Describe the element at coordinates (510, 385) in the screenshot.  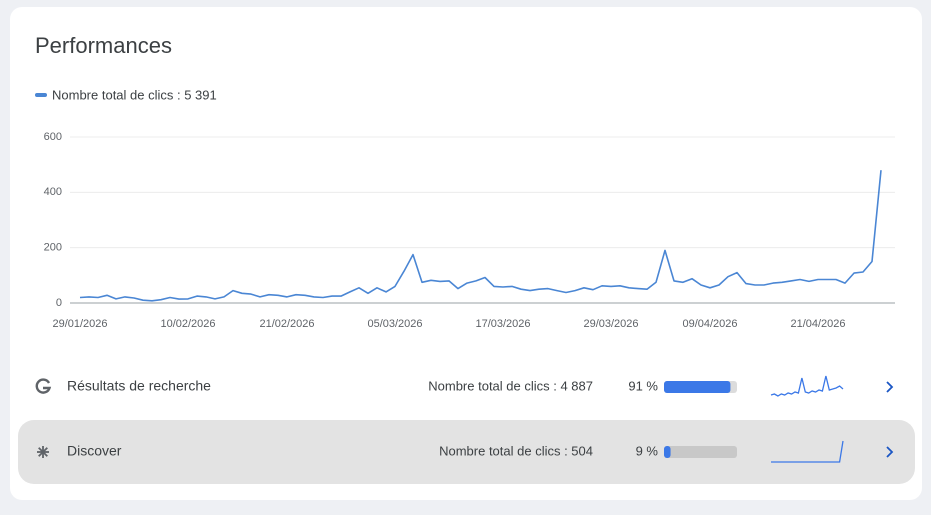
I see `source-clicks: Nombre total de clics : 4 887` at that location.